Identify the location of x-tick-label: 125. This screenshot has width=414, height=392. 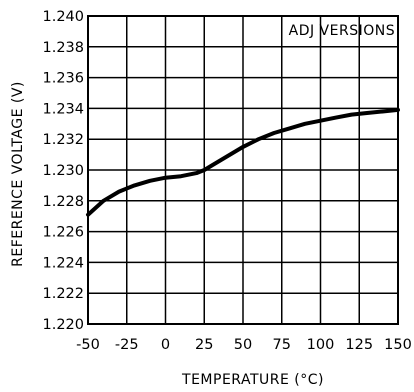
(359, 345).